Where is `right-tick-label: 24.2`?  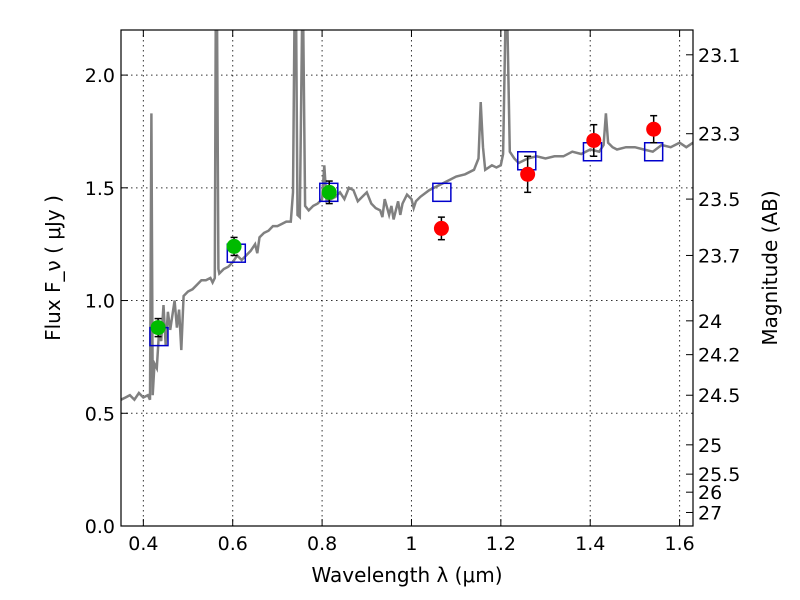
right-tick-label: 24.2 is located at coordinates (719, 356).